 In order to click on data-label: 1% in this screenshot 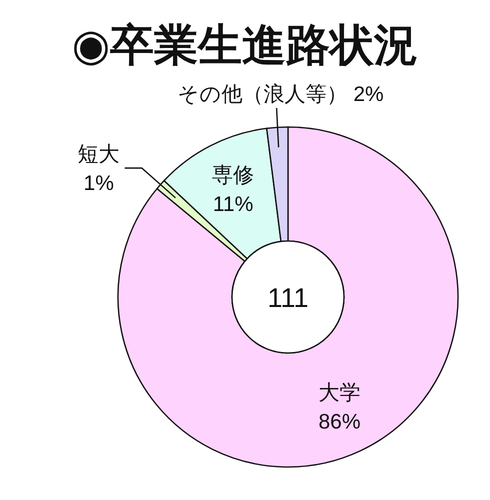, I will do `click(99, 184)`.